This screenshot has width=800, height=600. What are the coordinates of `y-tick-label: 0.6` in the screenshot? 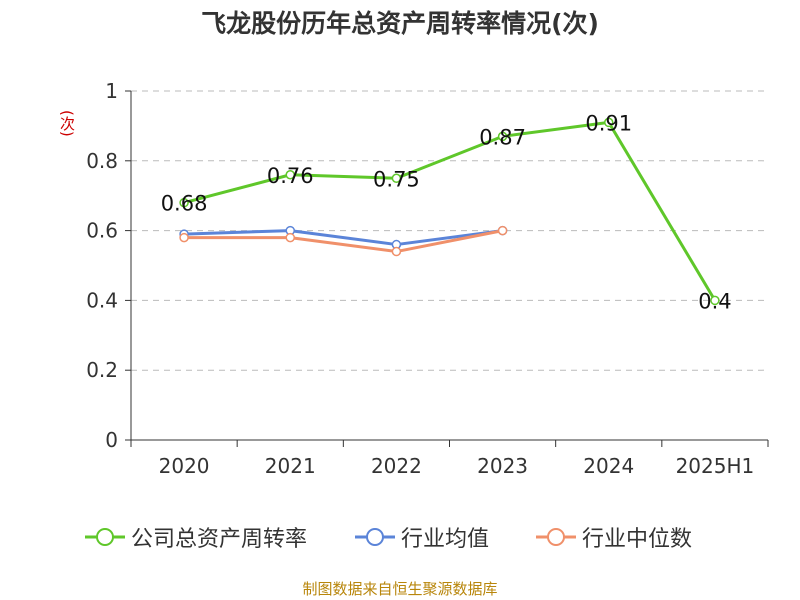 It's located at (102, 231).